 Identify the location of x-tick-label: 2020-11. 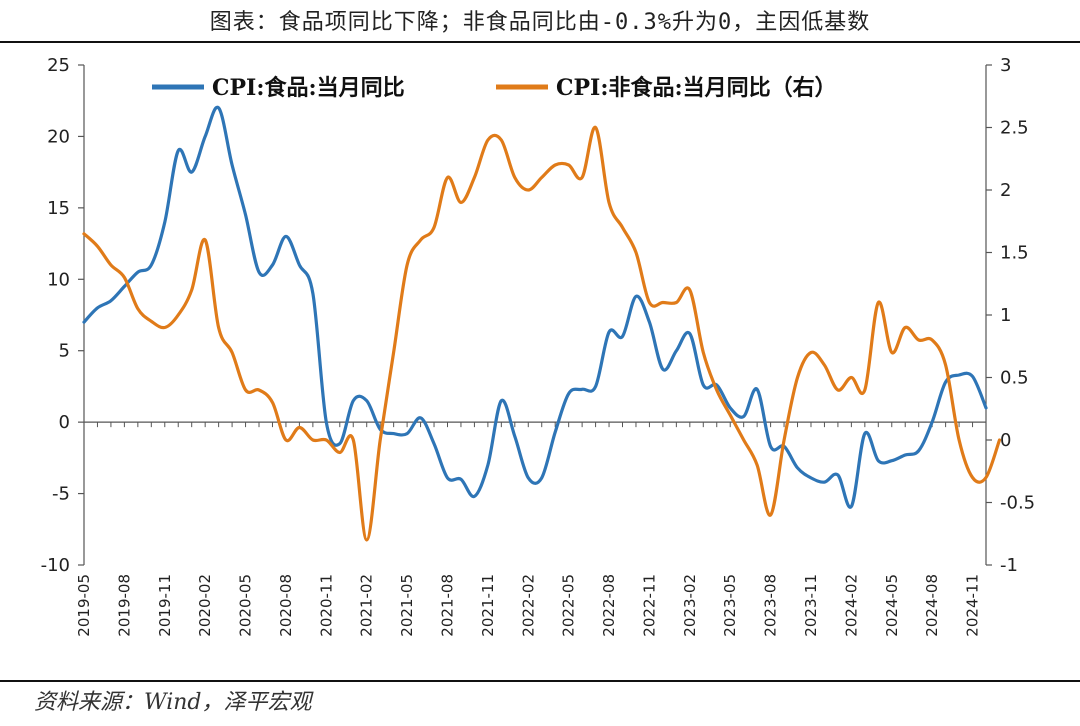
(326, 605).